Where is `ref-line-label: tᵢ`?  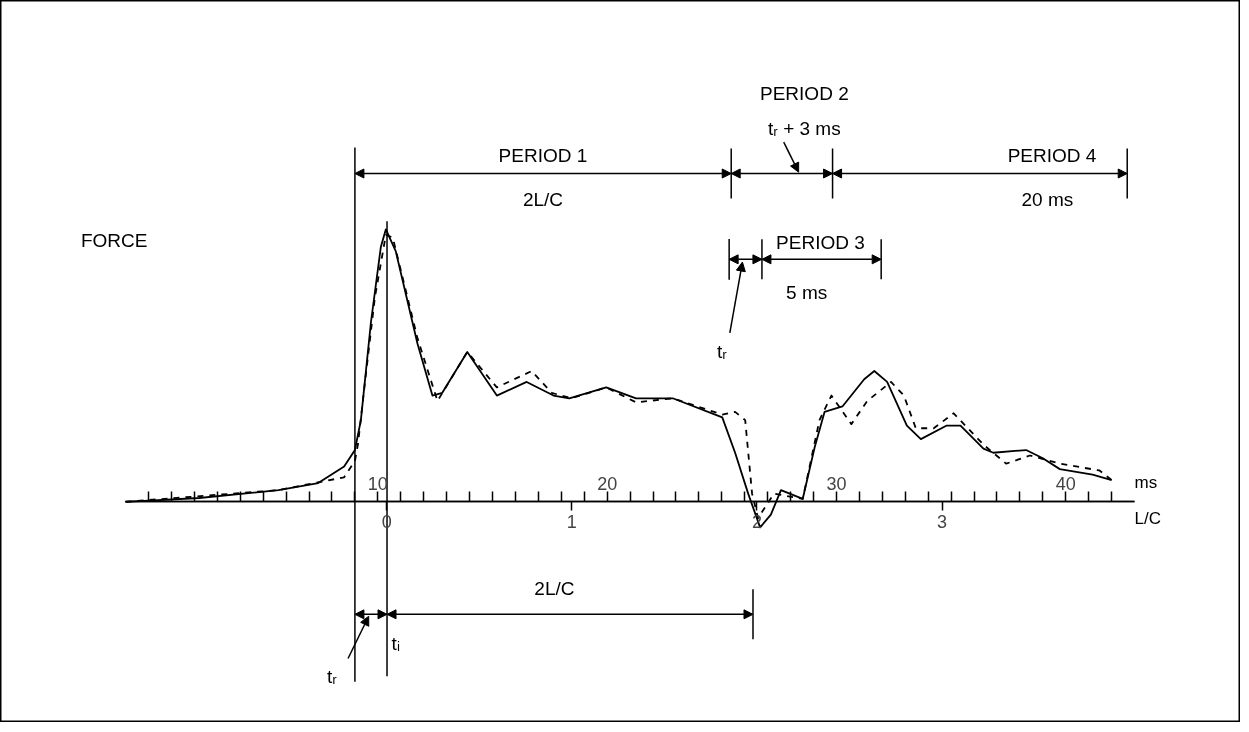 ref-line-label: tᵢ is located at coordinates (395, 643).